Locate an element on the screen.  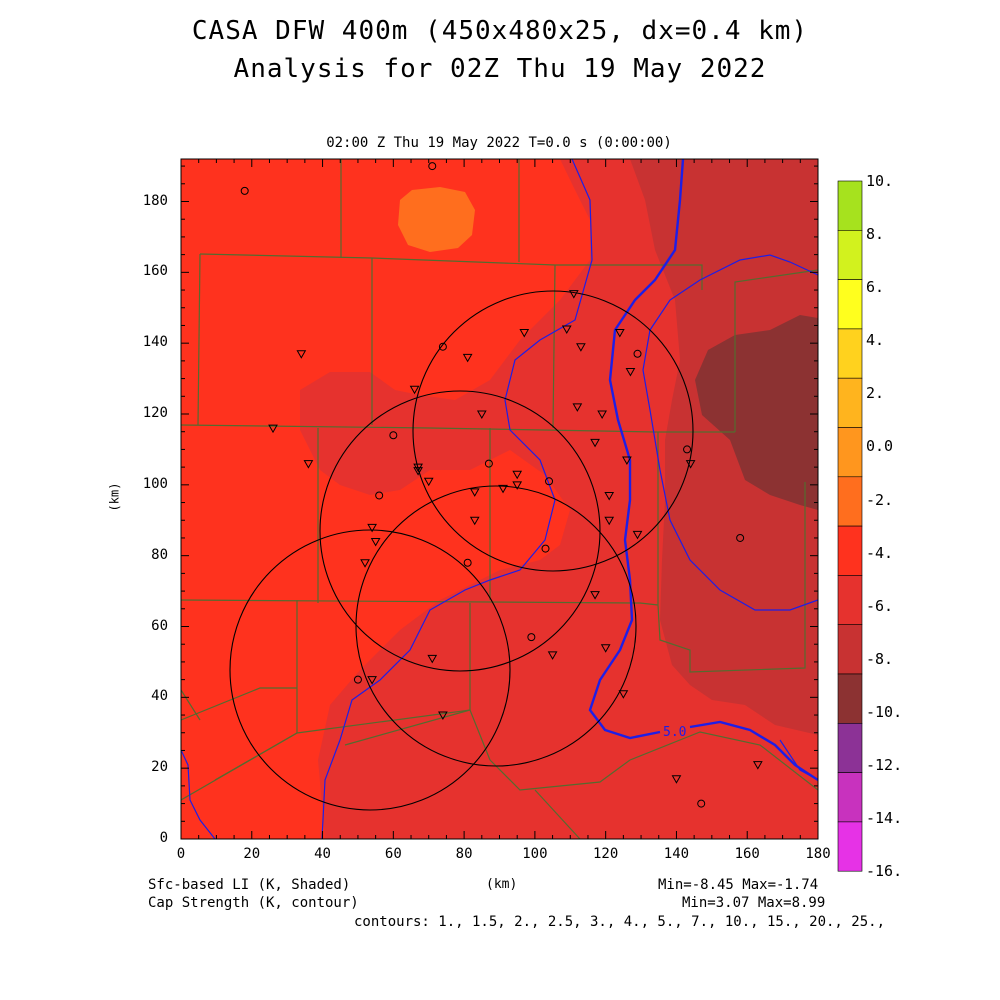
y-tick-label: 100 is located at coordinates (155, 483).